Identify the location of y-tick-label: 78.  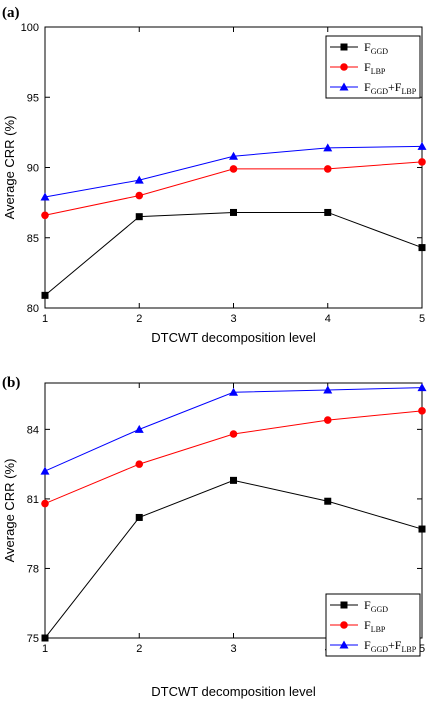
(33, 569).